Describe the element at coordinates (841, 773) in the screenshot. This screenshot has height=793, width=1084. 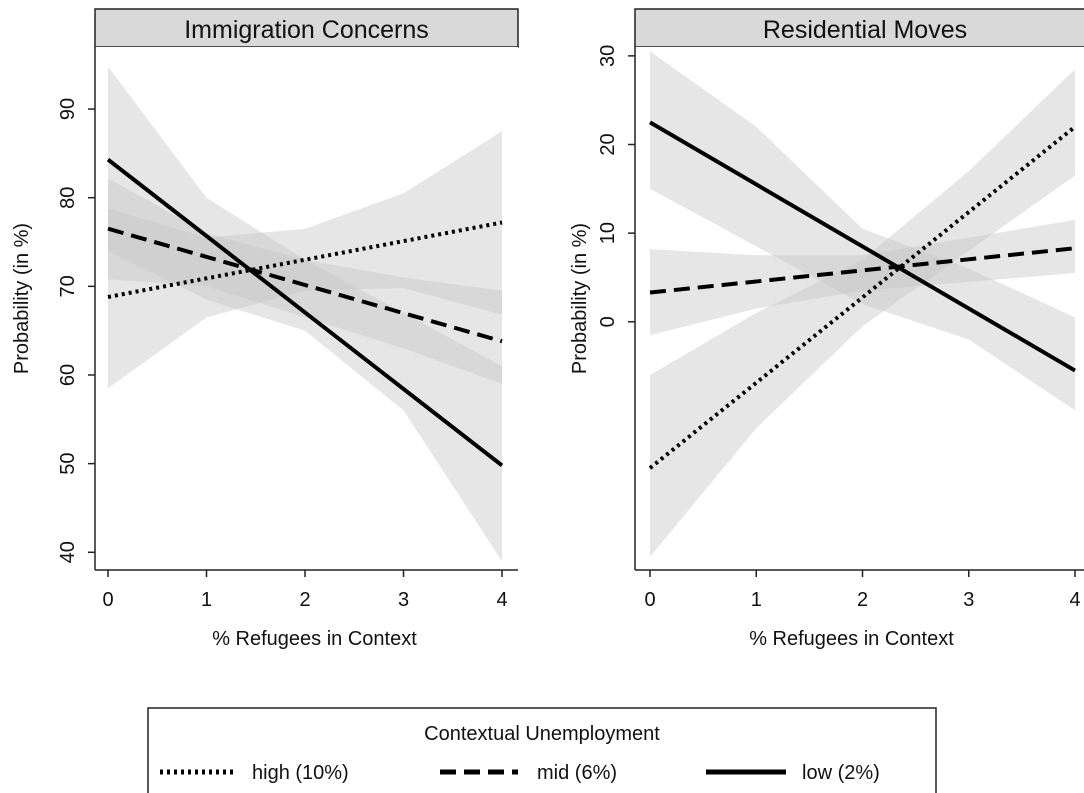
I see `legend-label-low: low (2%)` at that location.